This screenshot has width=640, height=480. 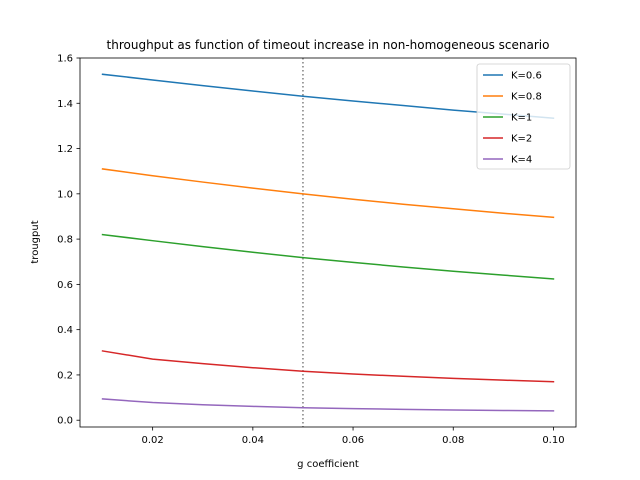 I want to click on y-tick-label: 1.0, so click(x=65, y=194).